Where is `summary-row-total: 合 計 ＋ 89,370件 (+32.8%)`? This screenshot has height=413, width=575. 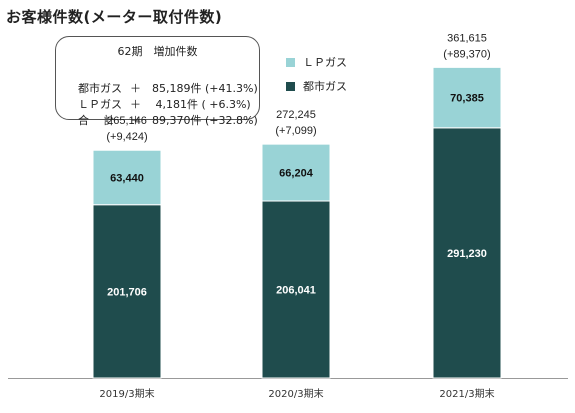 summary-row-total: 合 計 ＋ 89,370件 (+32.8%) is located at coordinates (167, 120).